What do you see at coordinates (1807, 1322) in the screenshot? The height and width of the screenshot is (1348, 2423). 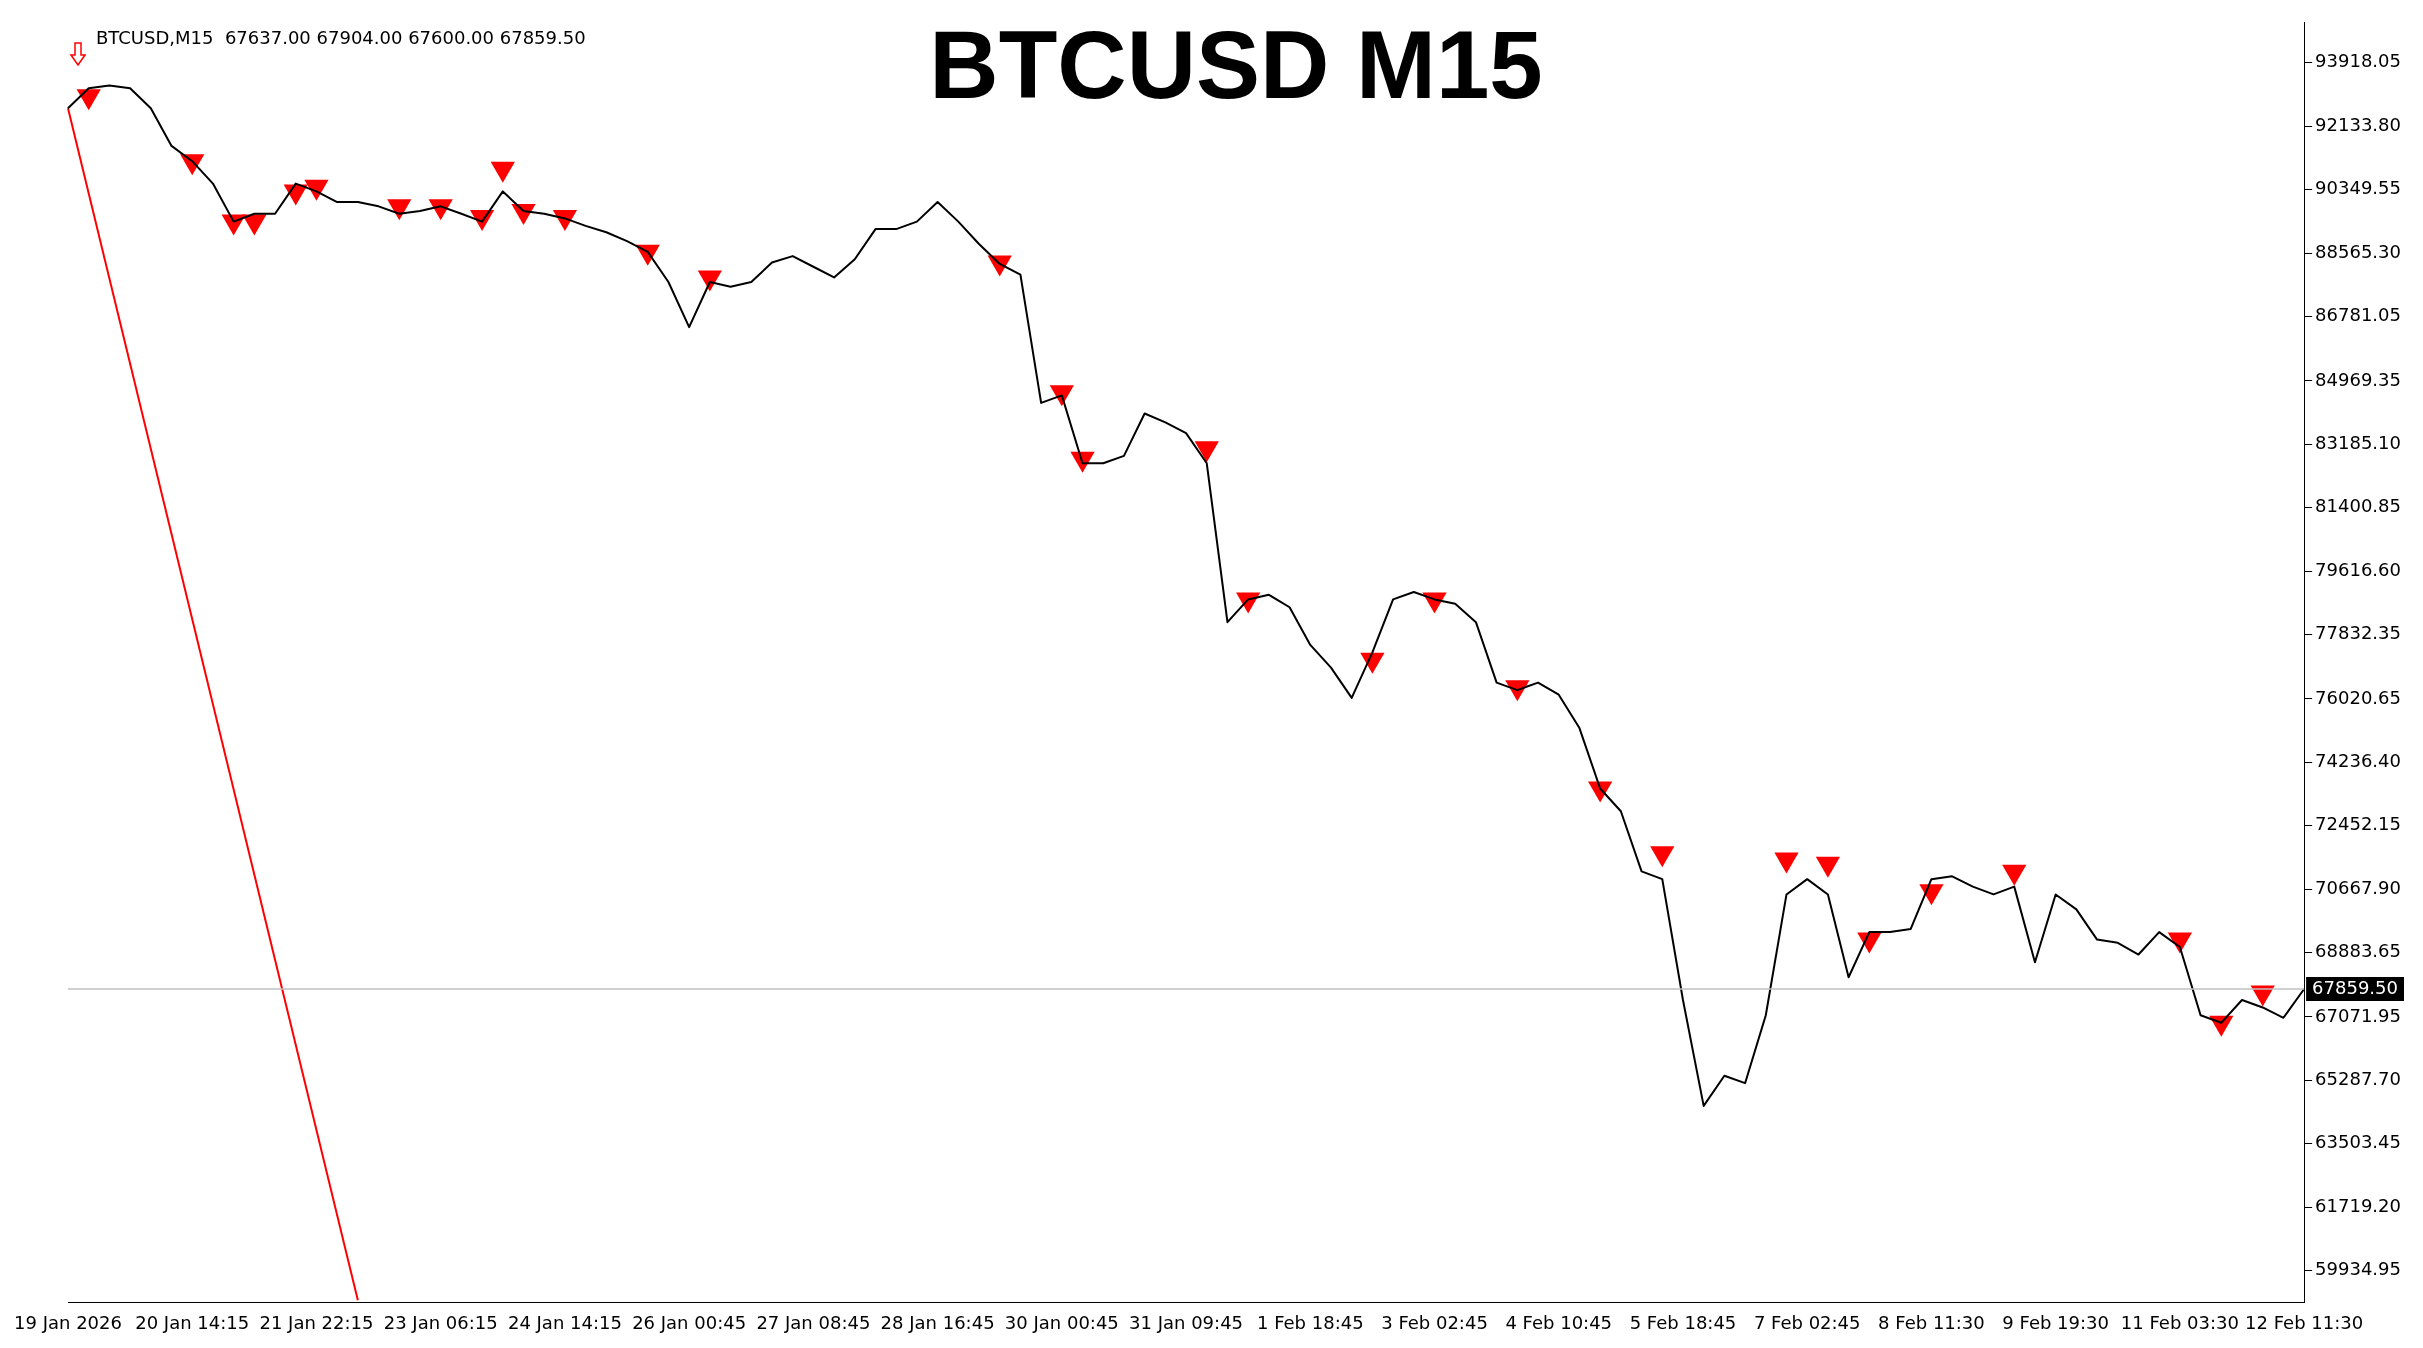 I see `x-tick-label: 7 Feb 02:45` at bounding box center [1807, 1322].